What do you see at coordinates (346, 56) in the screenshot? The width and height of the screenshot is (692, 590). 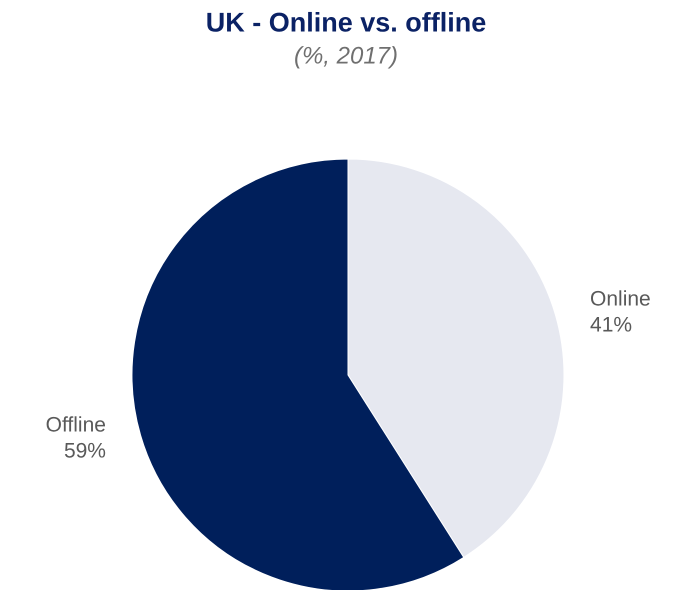 I see `chart-subtitle: (%, 2017)` at bounding box center [346, 56].